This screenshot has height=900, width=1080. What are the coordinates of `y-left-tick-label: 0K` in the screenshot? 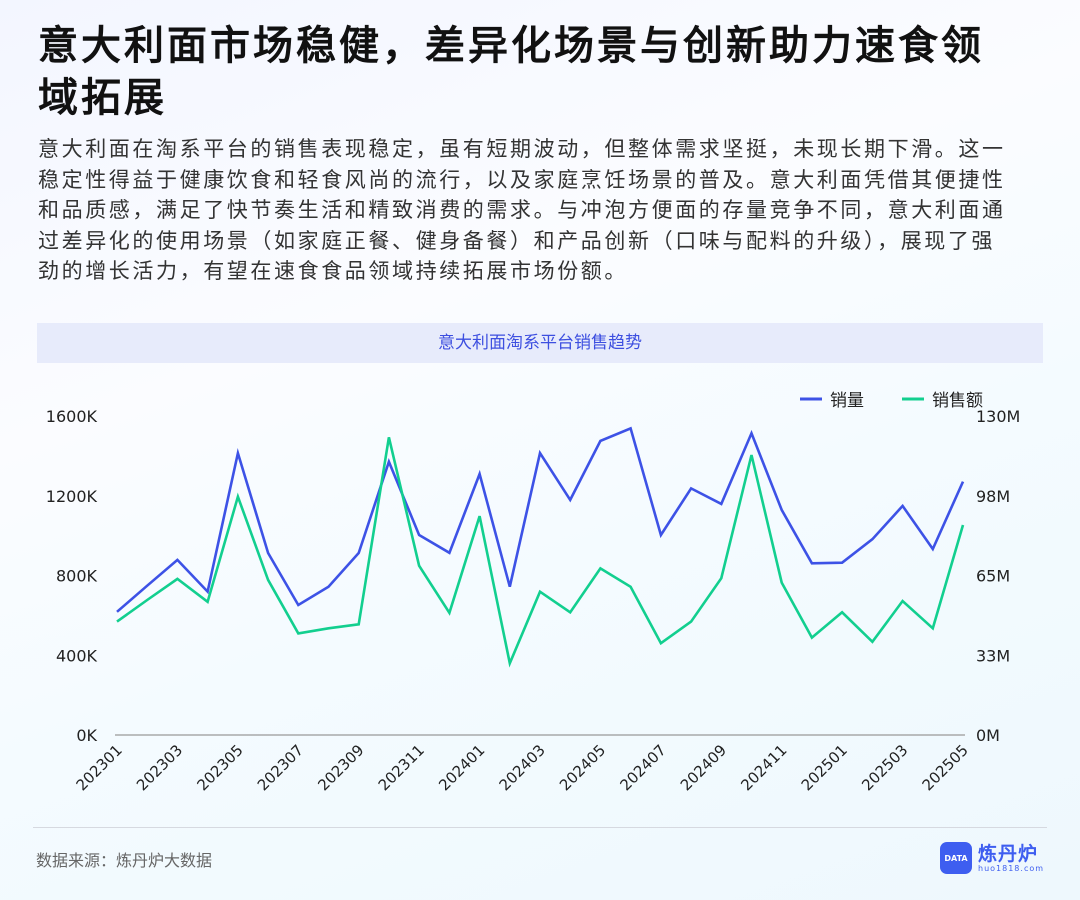 It's located at (86, 735).